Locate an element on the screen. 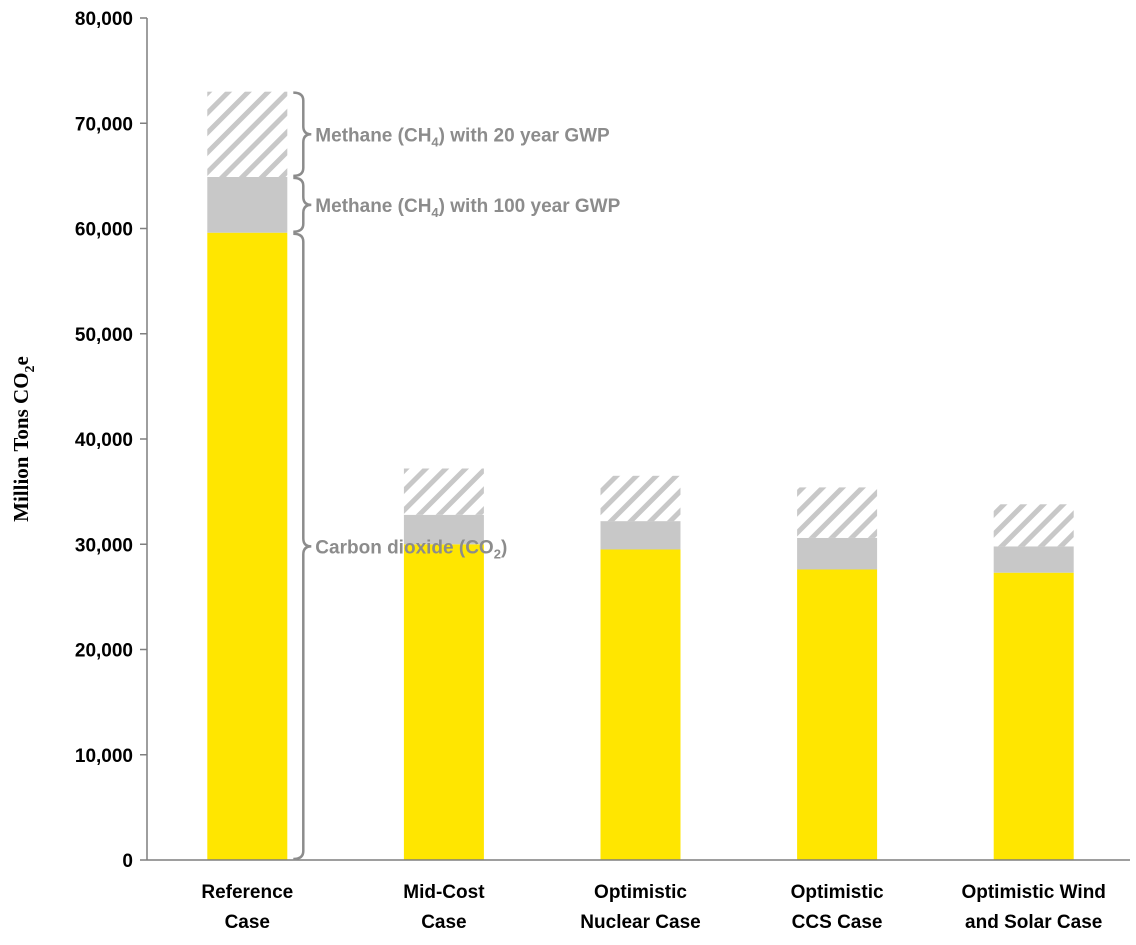  x-tick-label-4-1: and Solar Case is located at coordinates (1033, 922).